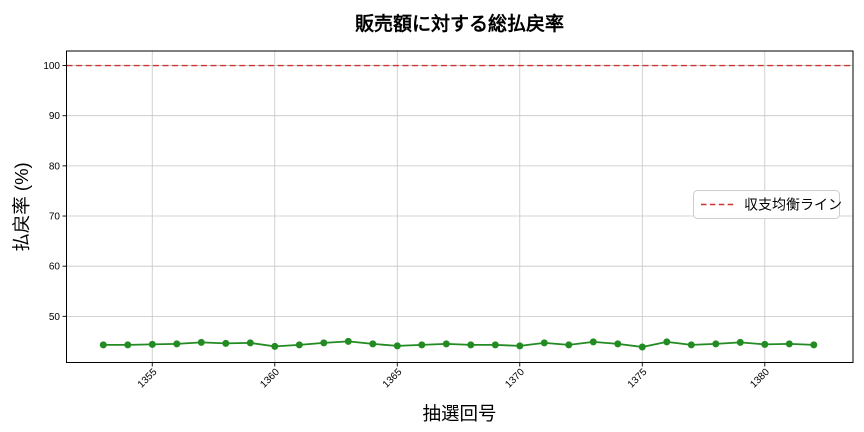 This screenshot has height=432, width=864. What do you see at coordinates (51, 66) in the screenshot?
I see `y-tick-label: 100` at bounding box center [51, 66].